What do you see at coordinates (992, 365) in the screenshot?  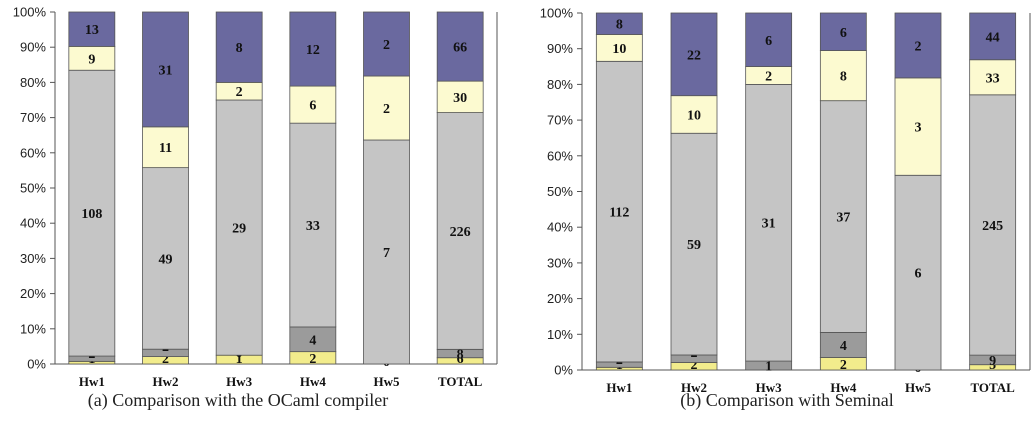 I see `segment-value-label: 5` at bounding box center [992, 365].